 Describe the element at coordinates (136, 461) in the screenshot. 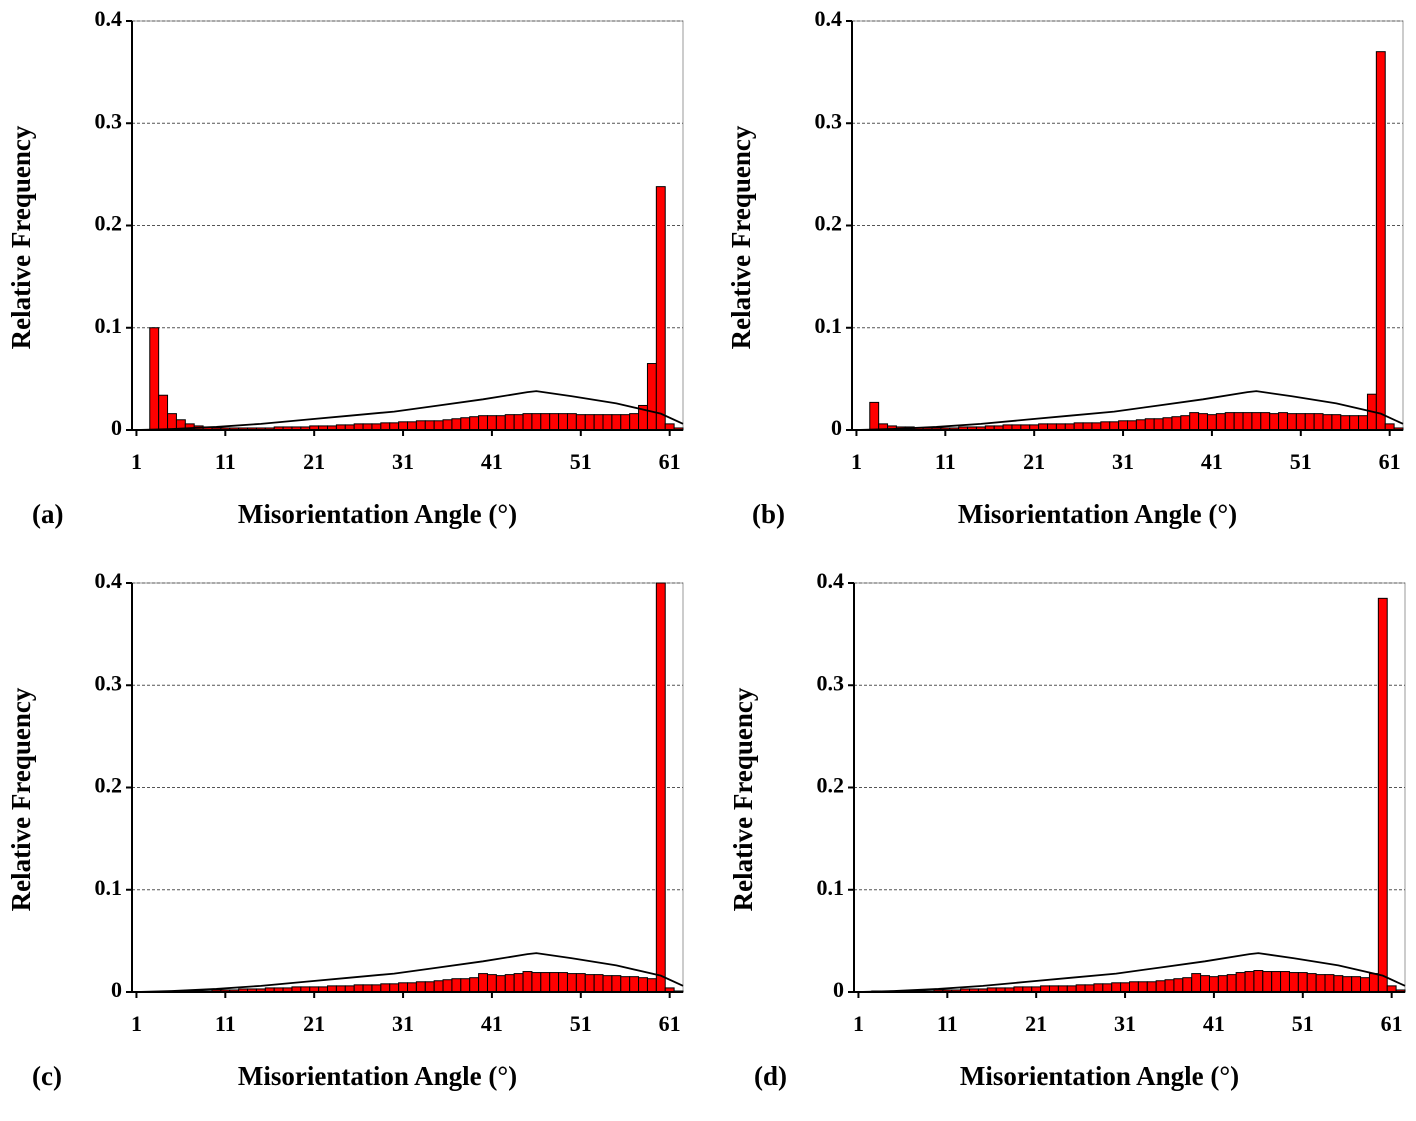

I see `x-tick-label: 1` at that location.